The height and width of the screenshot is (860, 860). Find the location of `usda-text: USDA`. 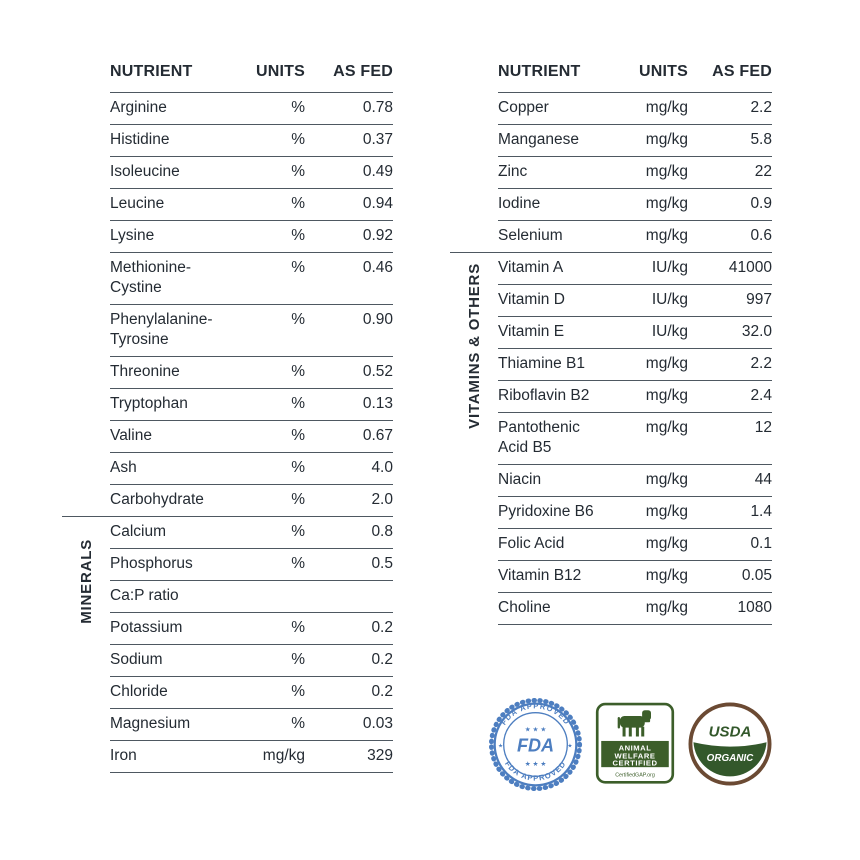

usda-text: USDA is located at coordinates (730, 731).